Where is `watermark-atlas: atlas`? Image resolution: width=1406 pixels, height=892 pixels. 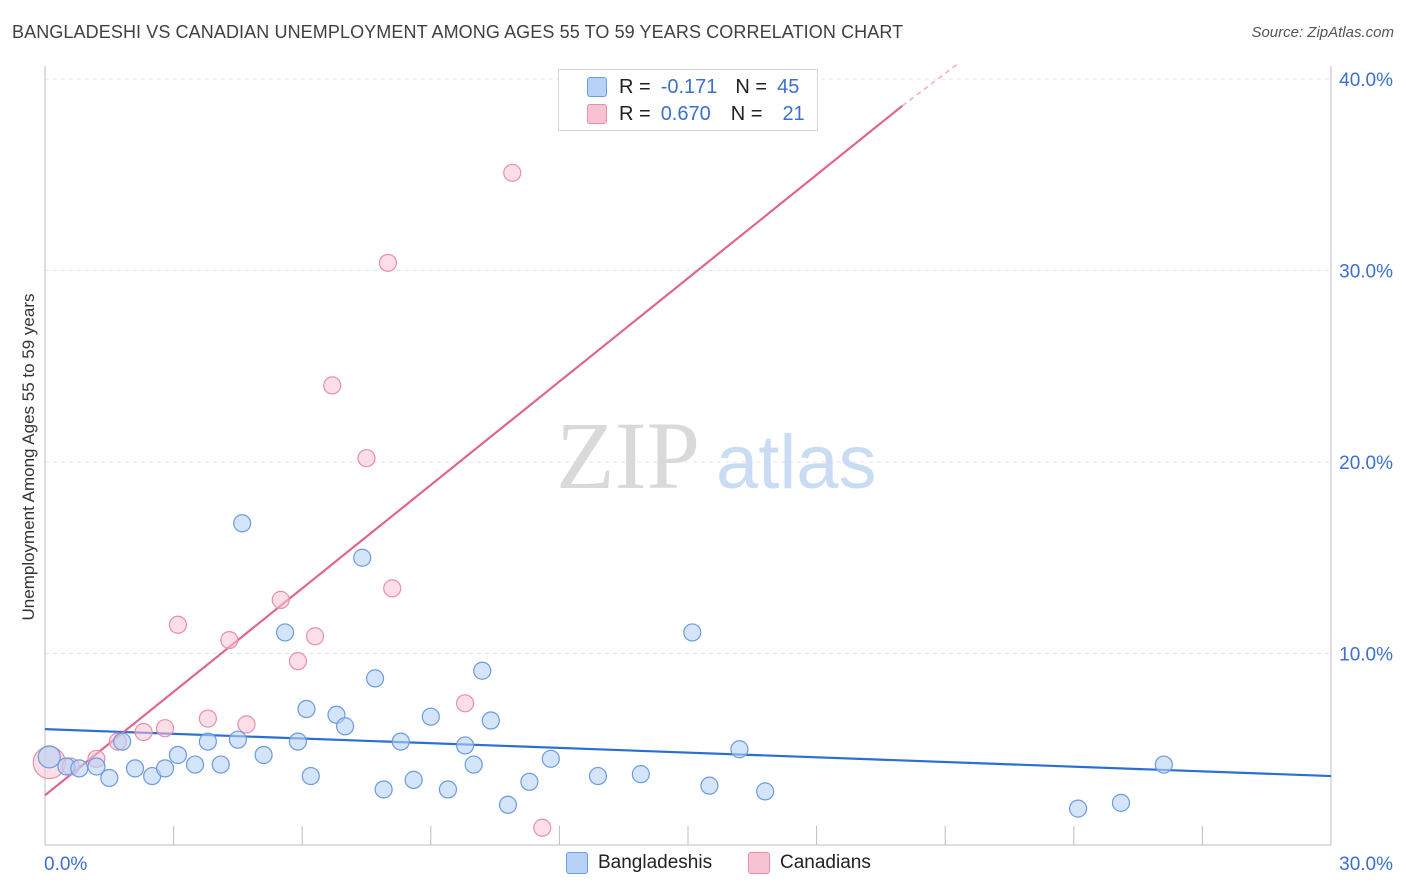
watermark-atlas: atlas is located at coordinates (796, 462).